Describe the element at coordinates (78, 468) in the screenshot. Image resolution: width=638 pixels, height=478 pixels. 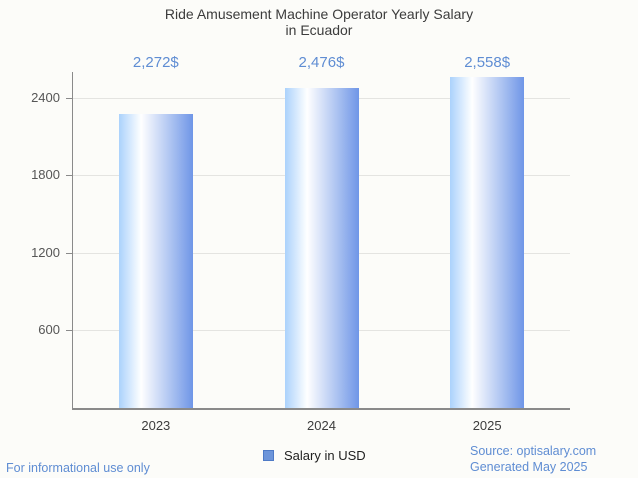
I see `disclaimer-text: For informational use only` at that location.